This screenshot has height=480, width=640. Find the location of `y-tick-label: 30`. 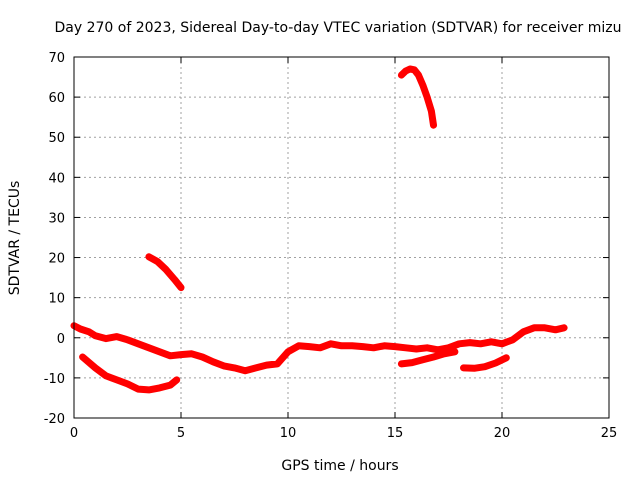

y-tick-label: 30 is located at coordinates (56, 218).